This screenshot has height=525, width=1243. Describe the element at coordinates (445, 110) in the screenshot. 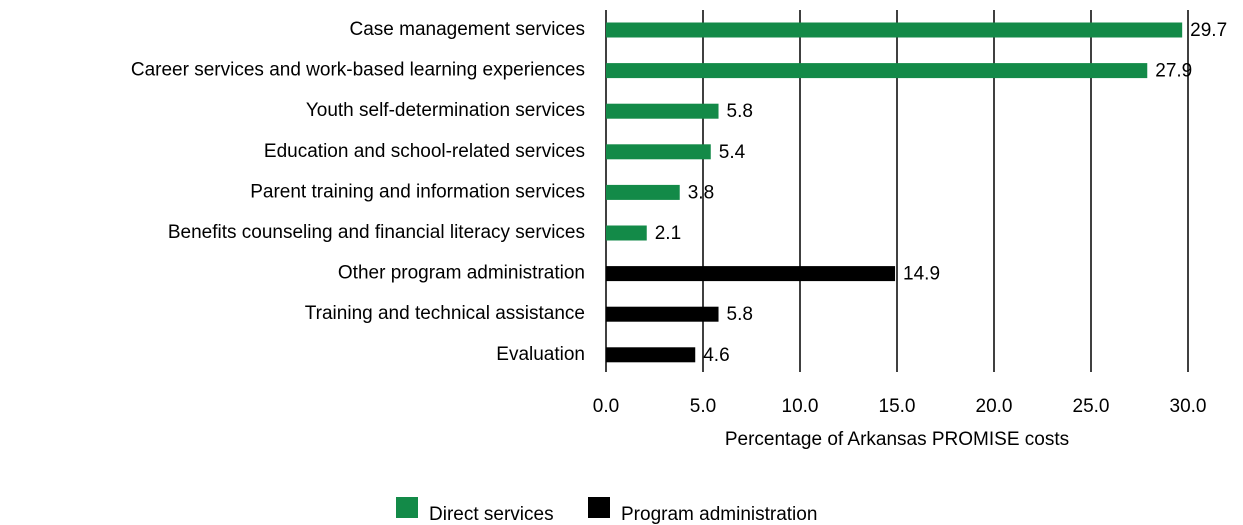

I see `y-tick-label: Youth self-determination services` at that location.